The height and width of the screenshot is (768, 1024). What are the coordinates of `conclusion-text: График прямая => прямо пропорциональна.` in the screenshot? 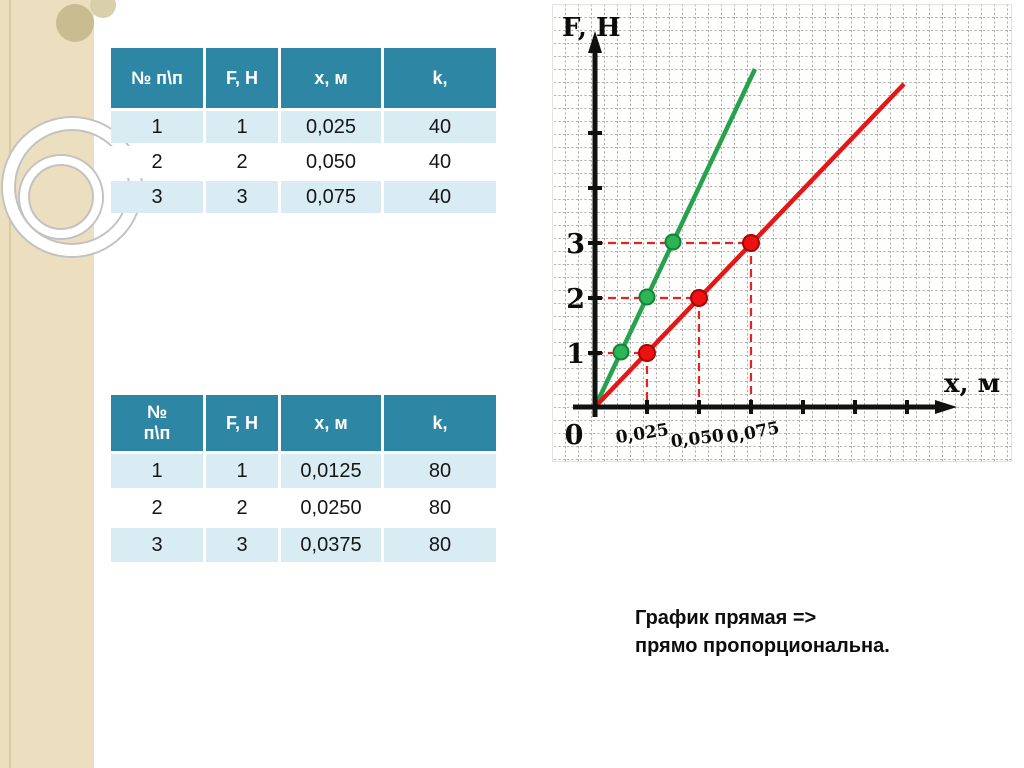 It's located at (805, 632).